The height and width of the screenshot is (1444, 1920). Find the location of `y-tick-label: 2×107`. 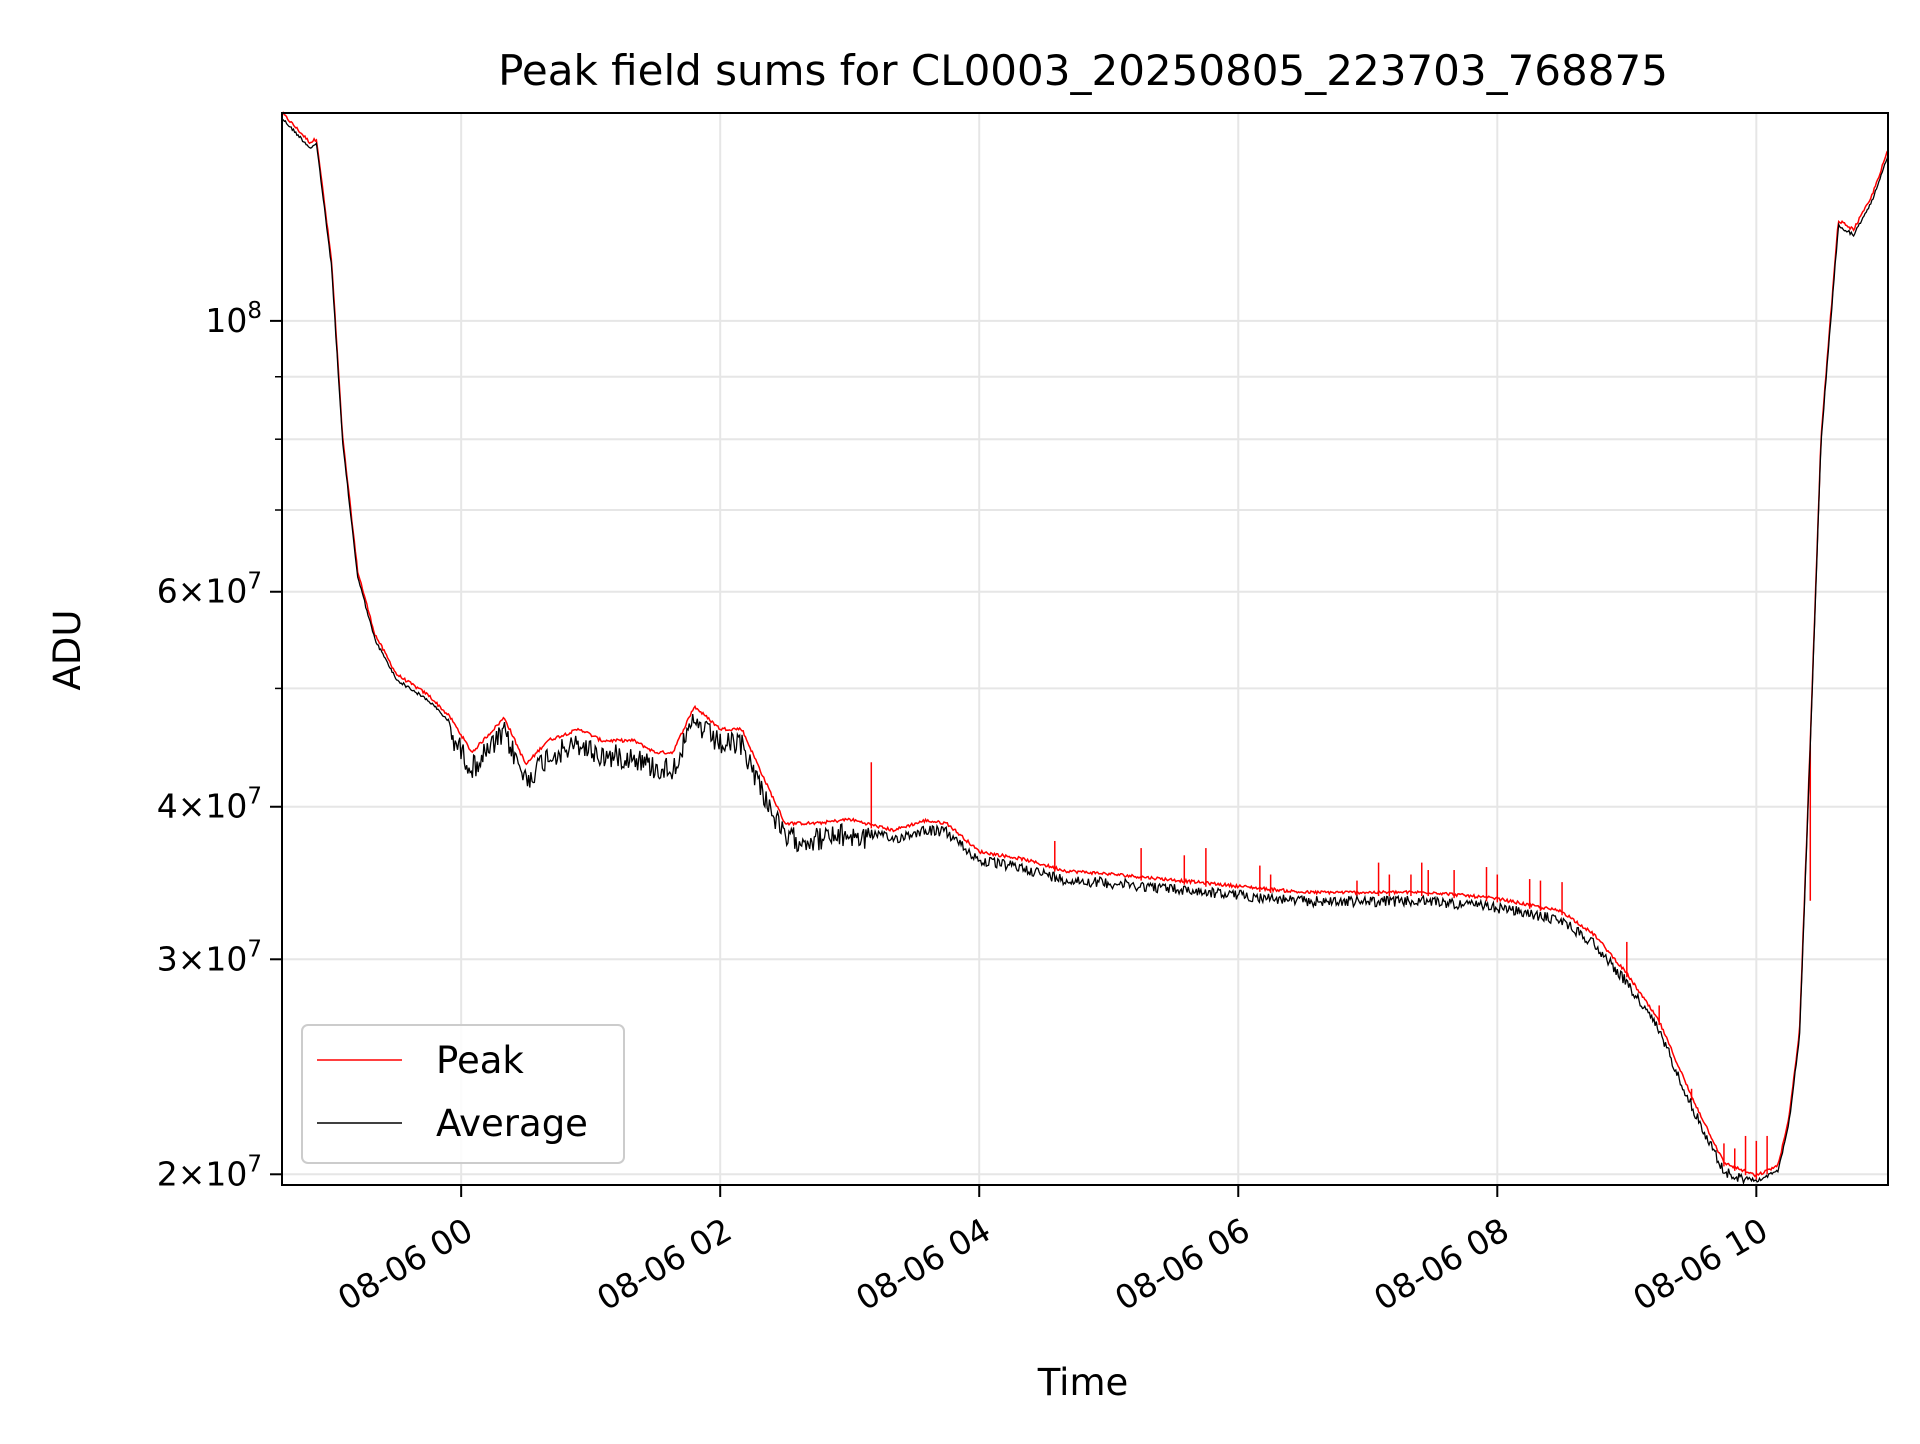

y-tick-label: 2×107 is located at coordinates (209, 1172).